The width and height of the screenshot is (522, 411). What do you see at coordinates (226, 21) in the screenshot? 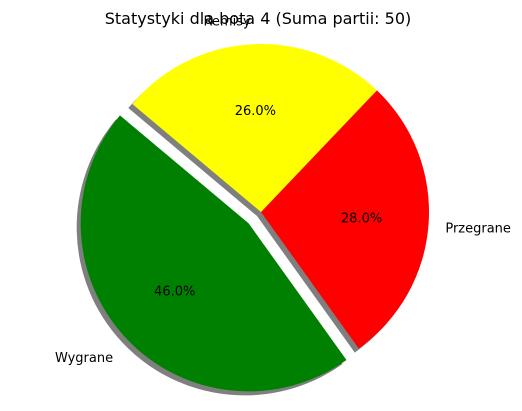
I see `slice-label-remisy: Remisy` at bounding box center [226, 21].